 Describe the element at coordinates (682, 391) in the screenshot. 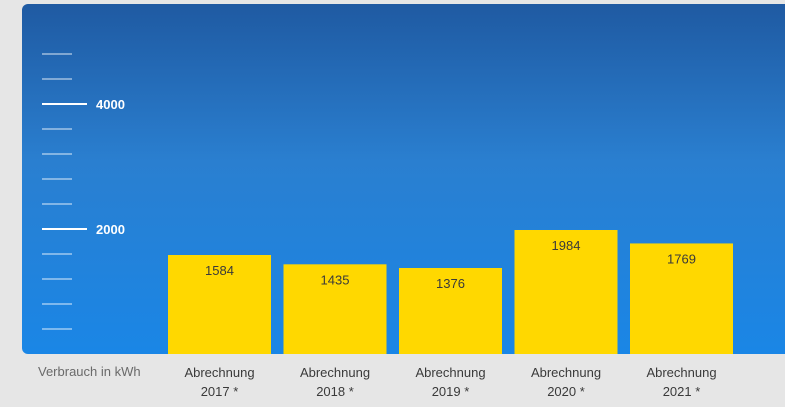

I see `x-tick-label: 2021 *` at that location.